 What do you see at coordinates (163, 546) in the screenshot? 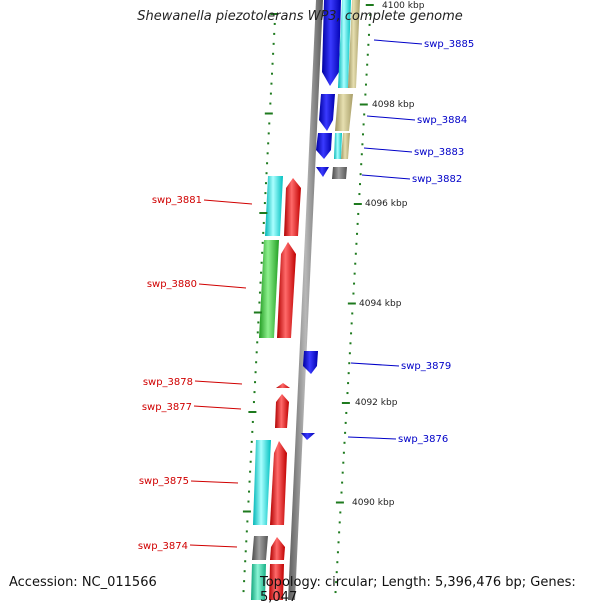
I see `gene-label-swp_3874: swp_3874` at bounding box center [163, 546].